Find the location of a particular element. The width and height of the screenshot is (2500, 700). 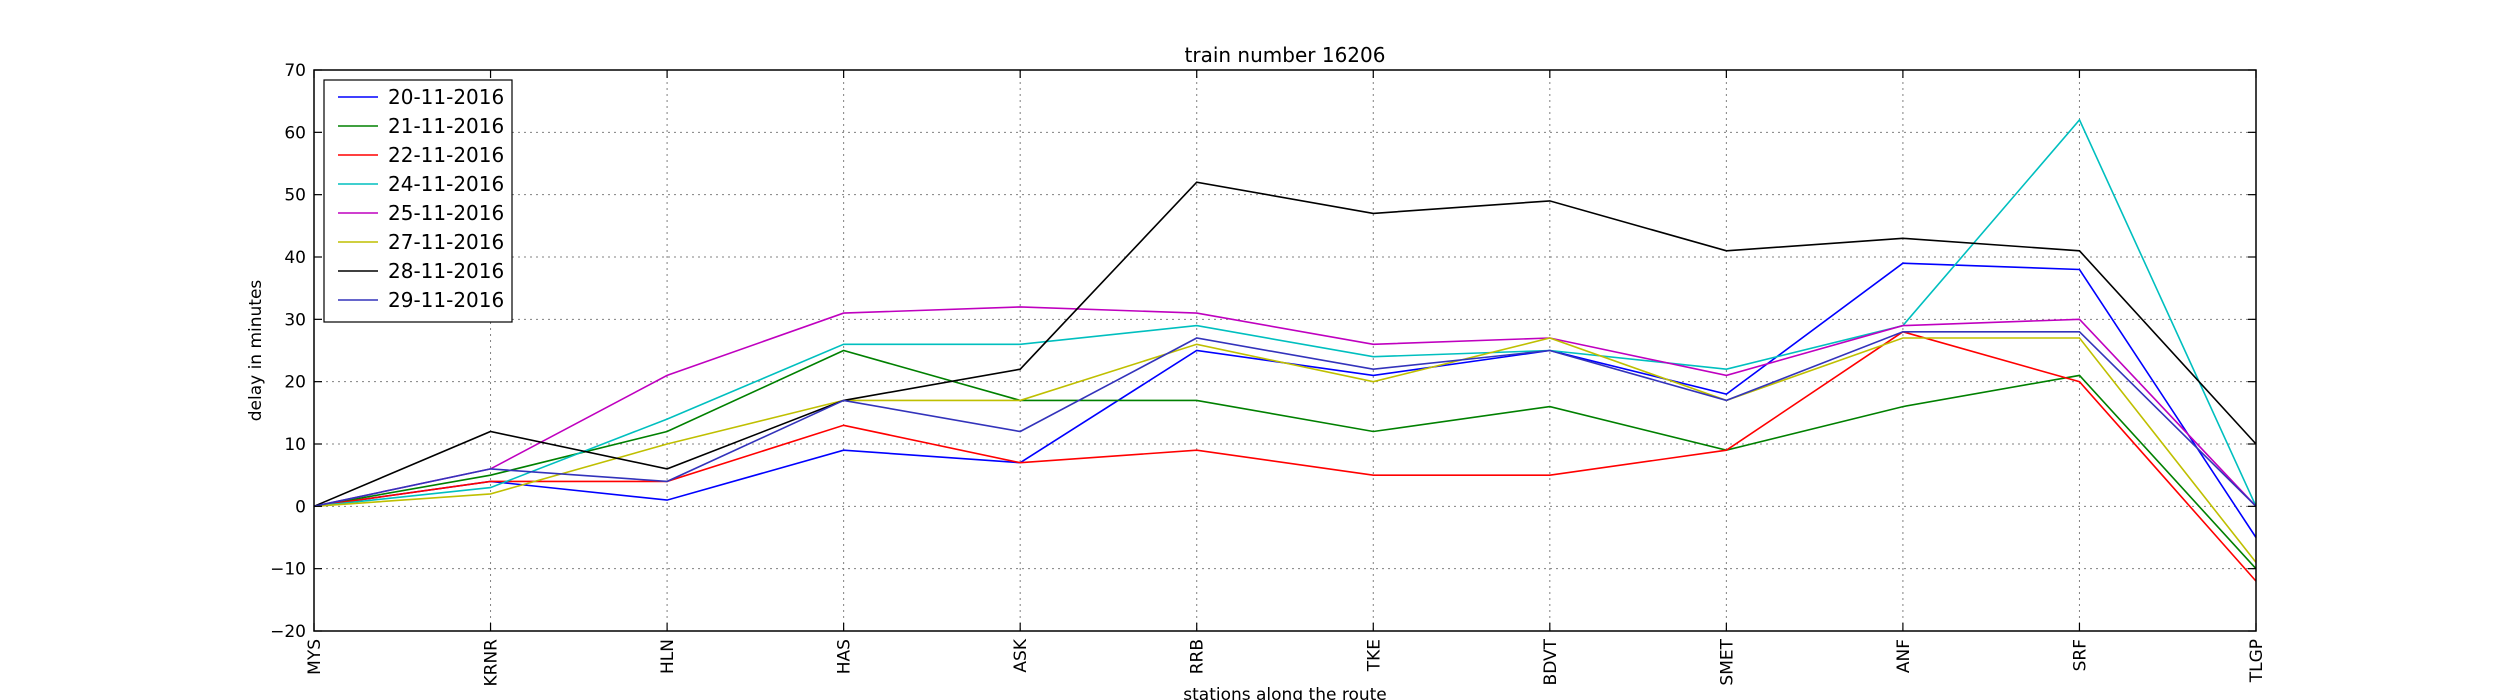

chart-title: train number 16206 is located at coordinates (1285, 55).